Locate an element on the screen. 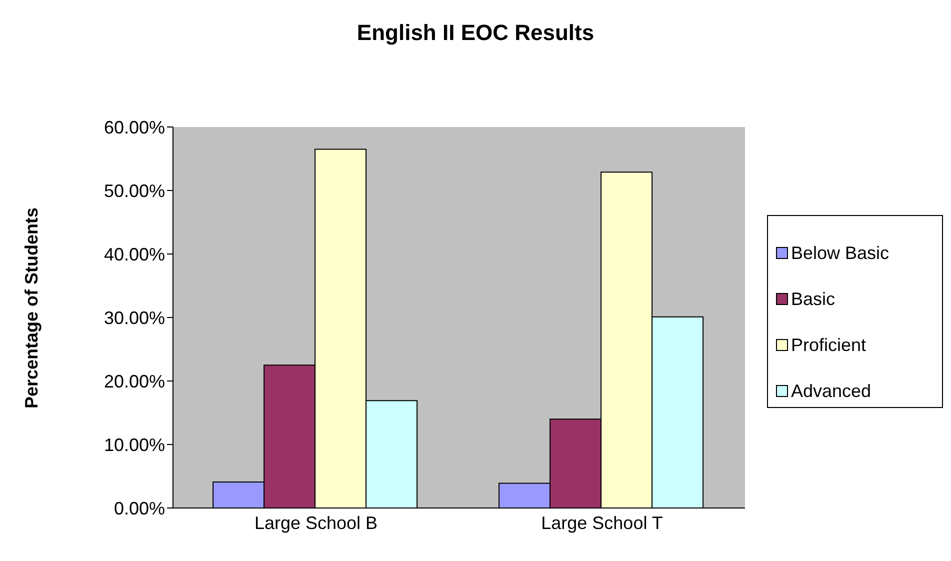 The width and height of the screenshot is (951, 561). legend-label: Proficient is located at coordinates (828, 345).